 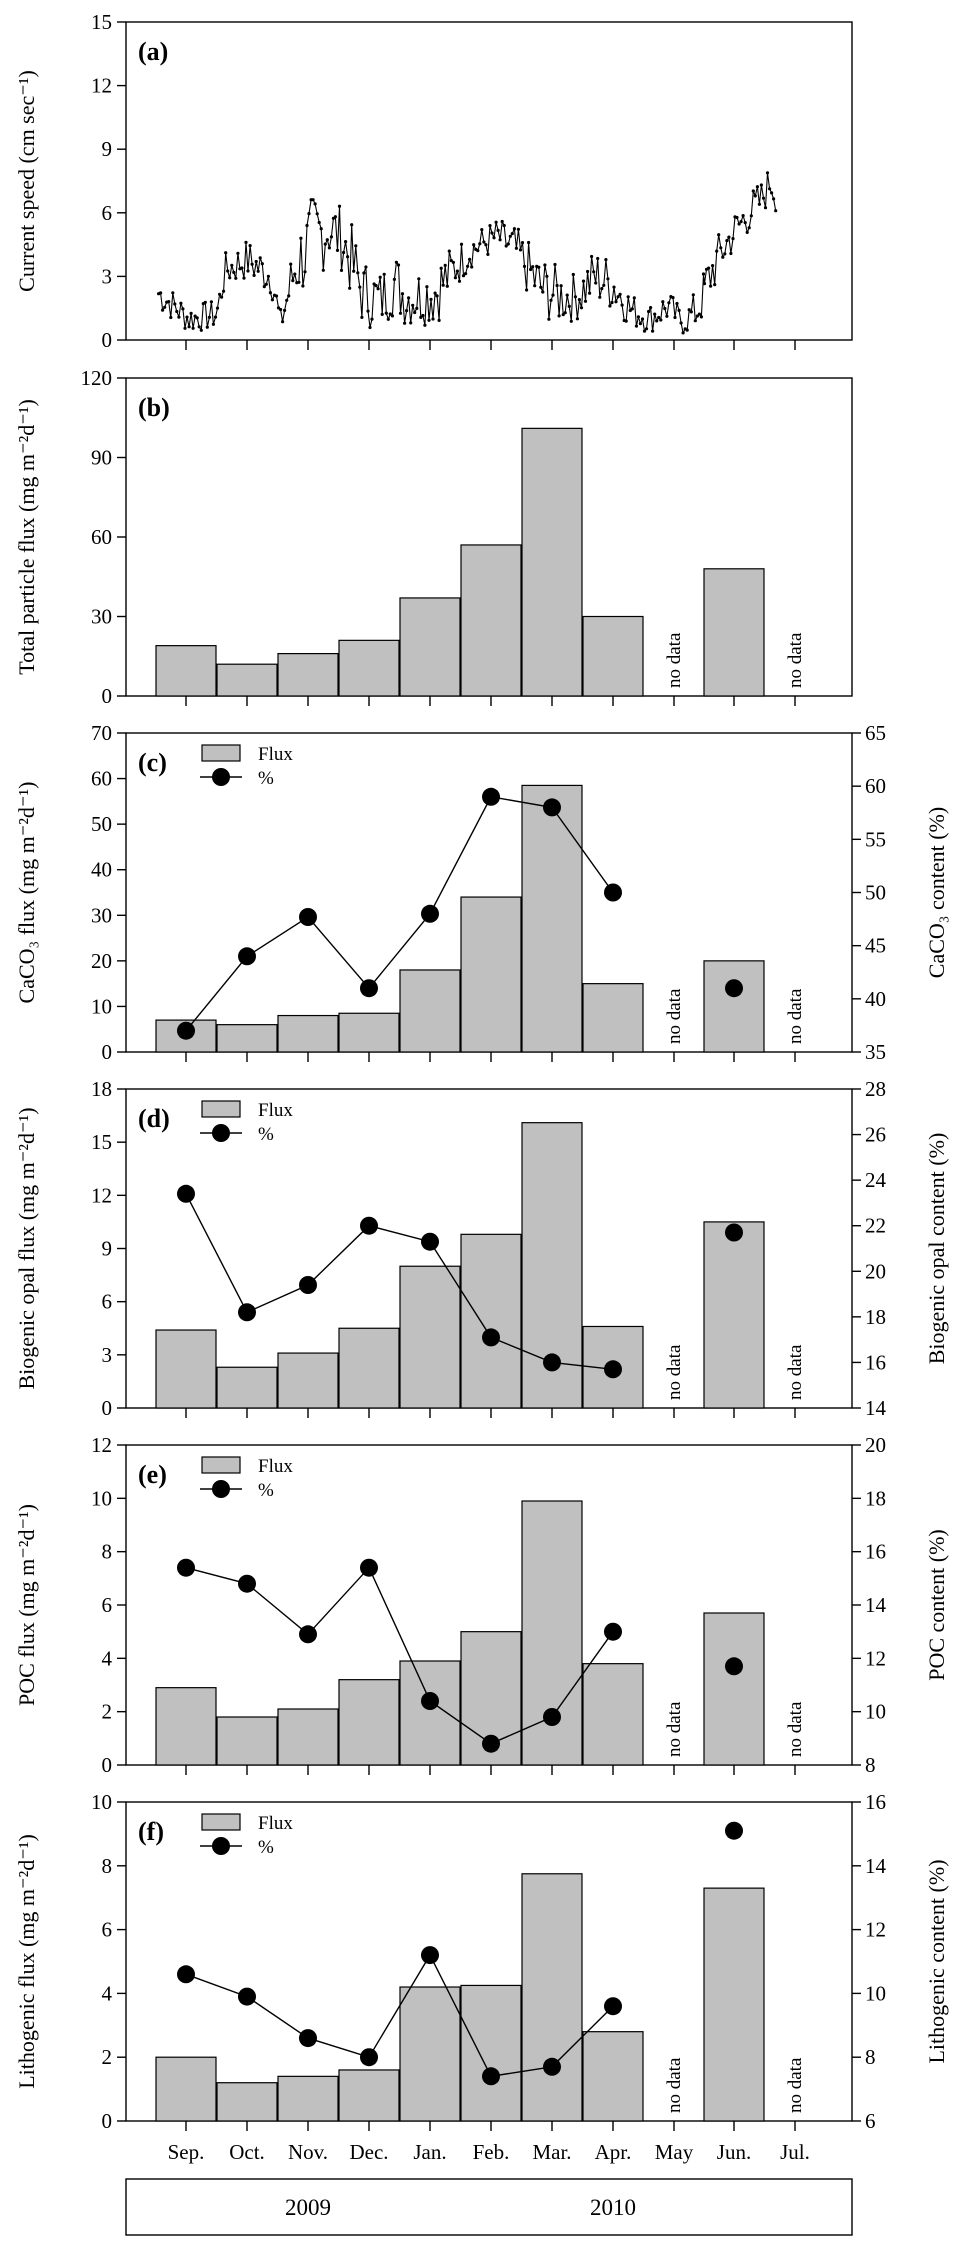 I want to click on panel-a: 0 3 6 9 12 15 Current speed (cm sec⁻¹) (a), so click(x=433, y=181).